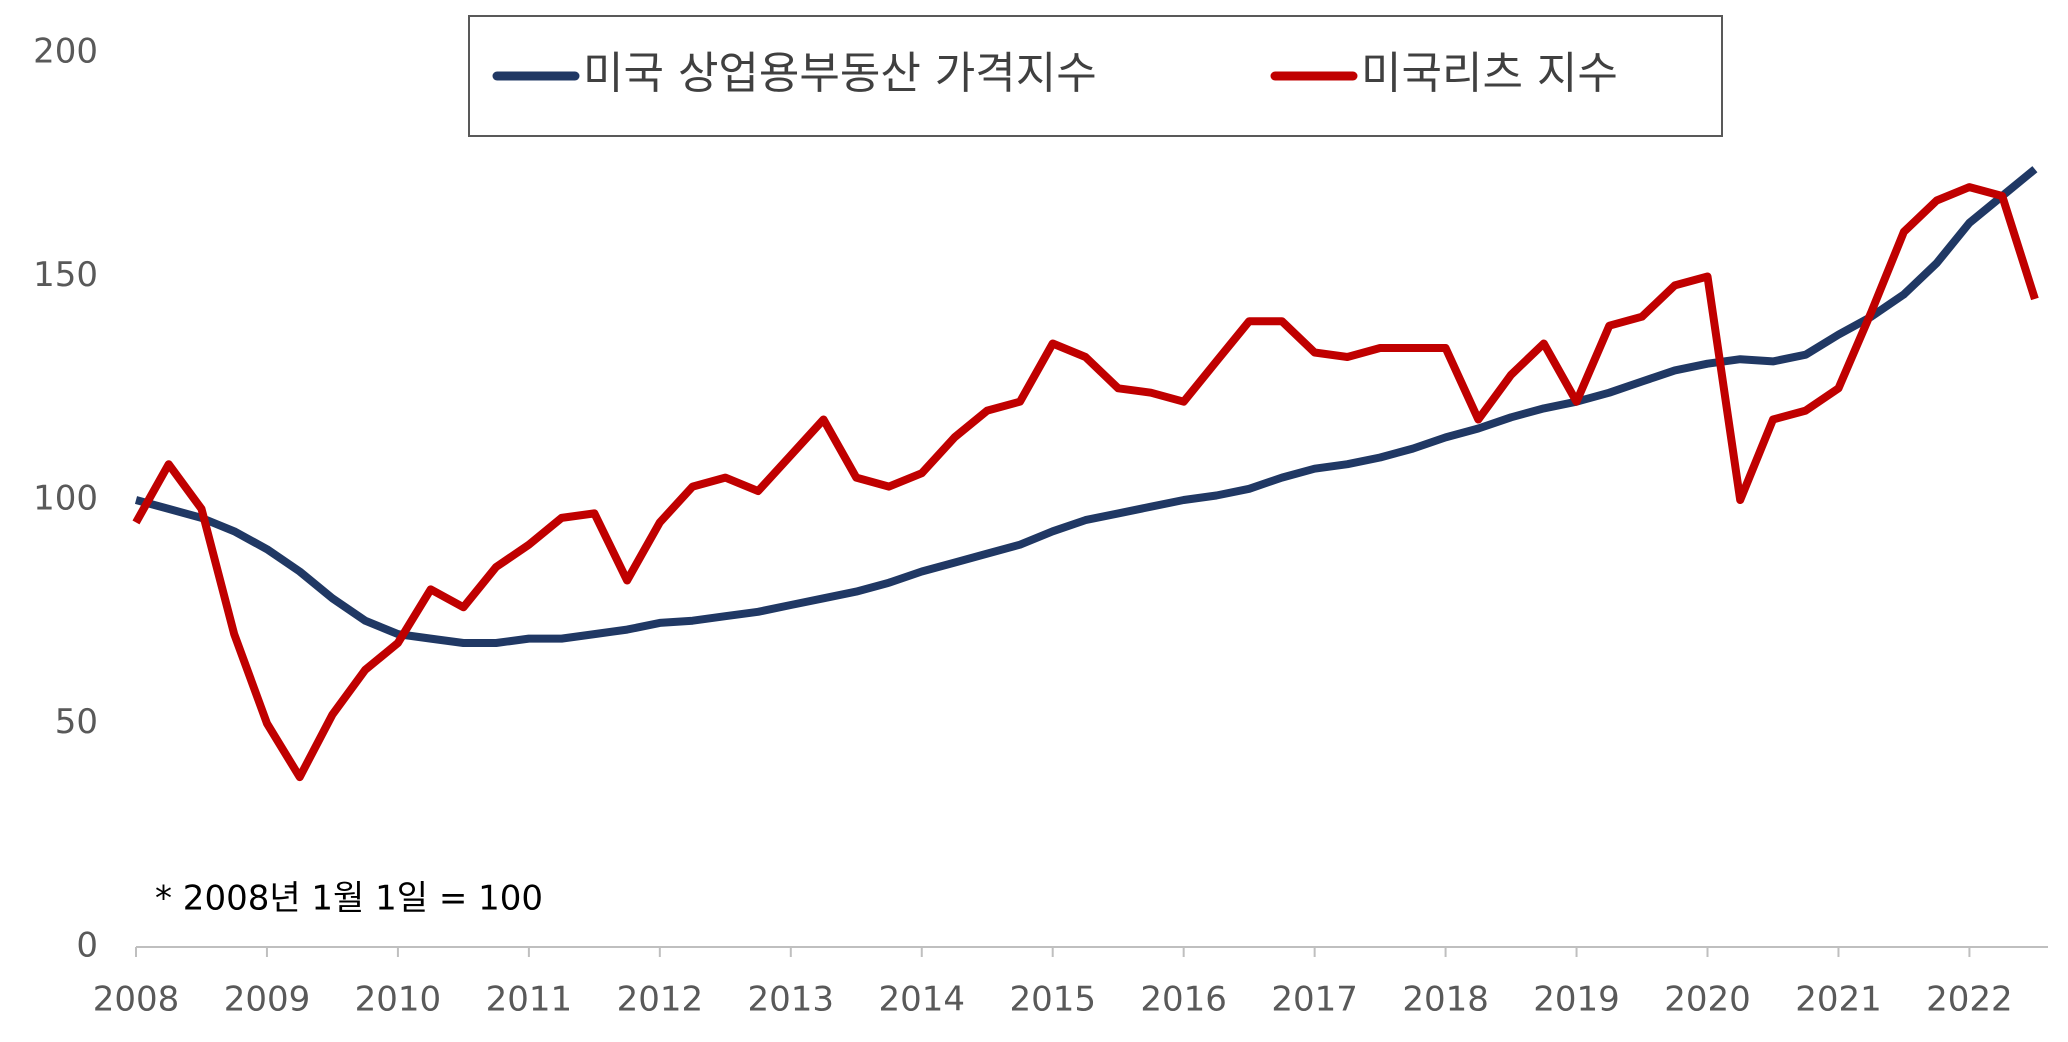  What do you see at coordinates (1576, 1000) in the screenshot?
I see `x-tick-label: 2019` at bounding box center [1576, 1000].